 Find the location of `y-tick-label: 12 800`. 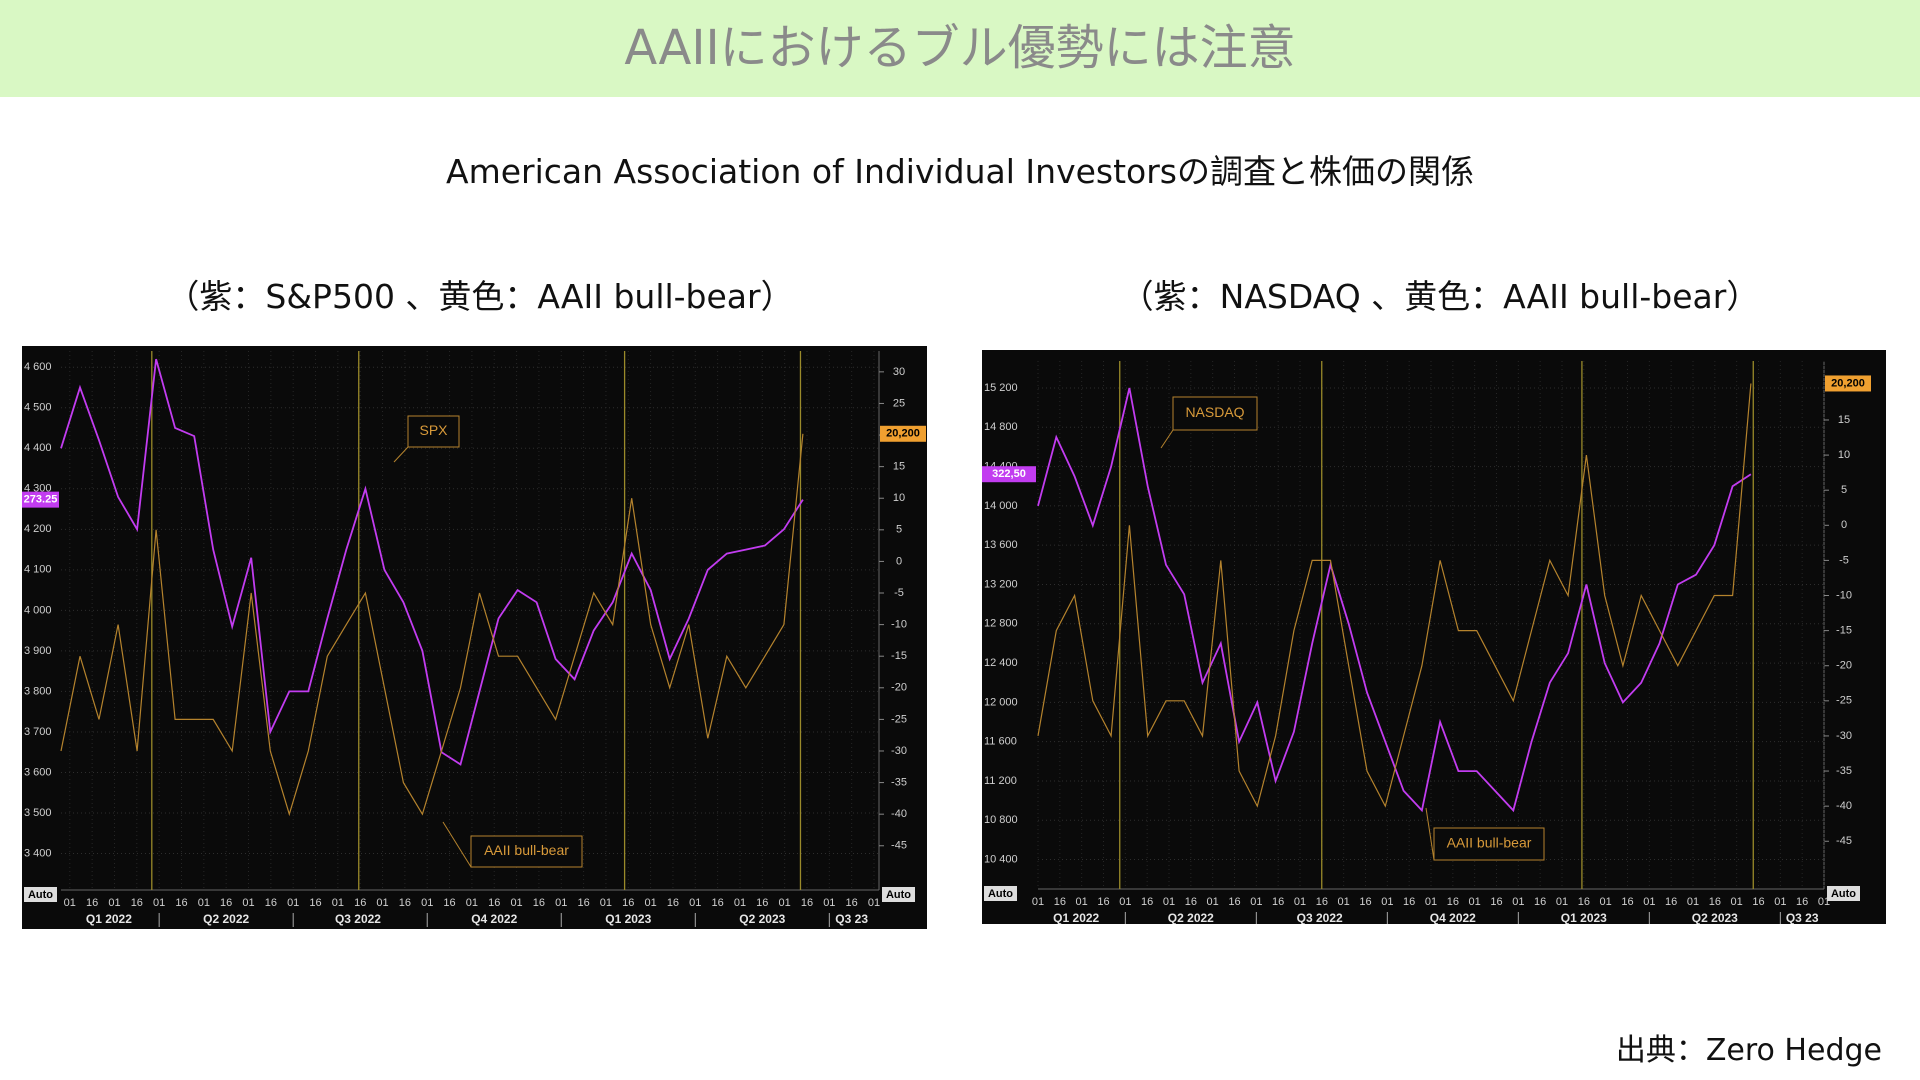

y-tick-label: 12 800 is located at coordinates (1001, 624).